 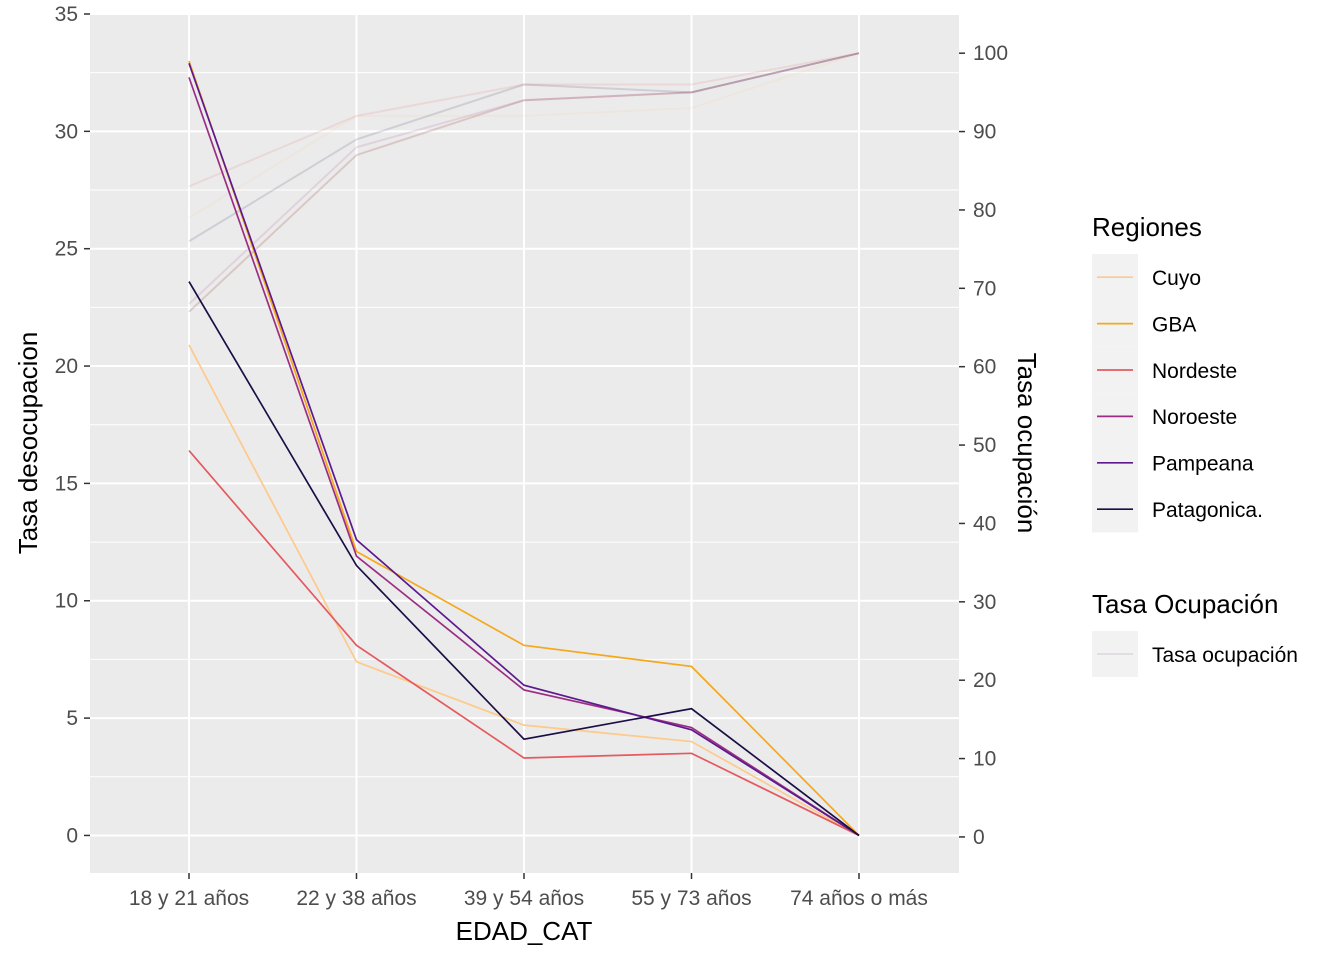 What do you see at coordinates (1185, 604) in the screenshot?
I see `legend-title-ocupacion: Tasa Ocupación` at bounding box center [1185, 604].